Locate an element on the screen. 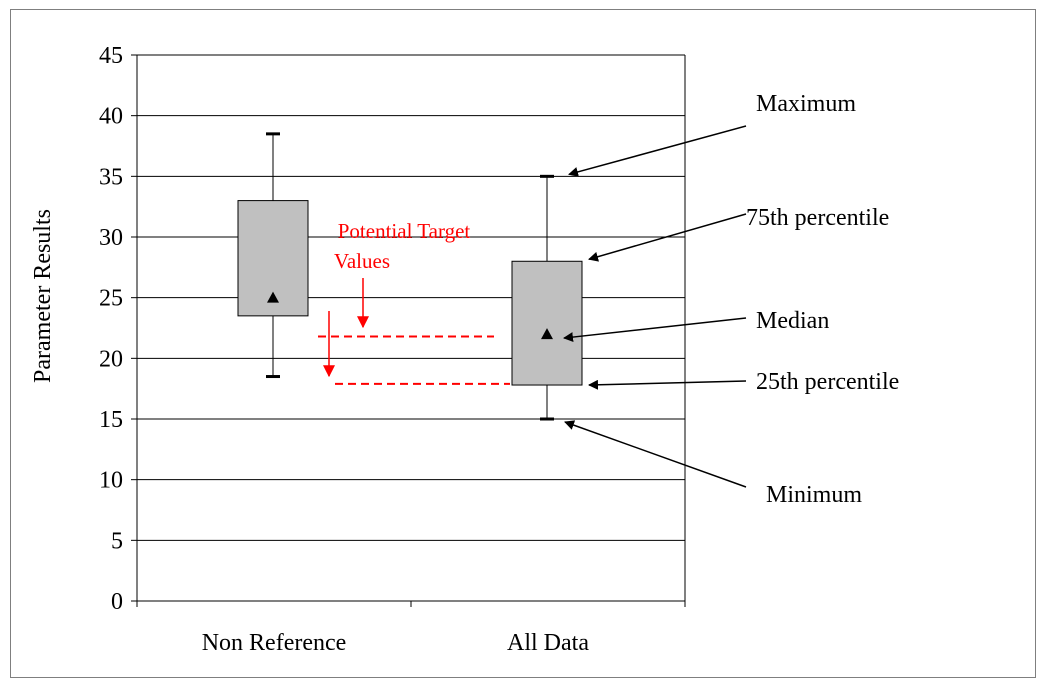 Image resolution: width=1048 pixels, height=689 pixels. annotation-label-max: Maximum is located at coordinates (806, 104).